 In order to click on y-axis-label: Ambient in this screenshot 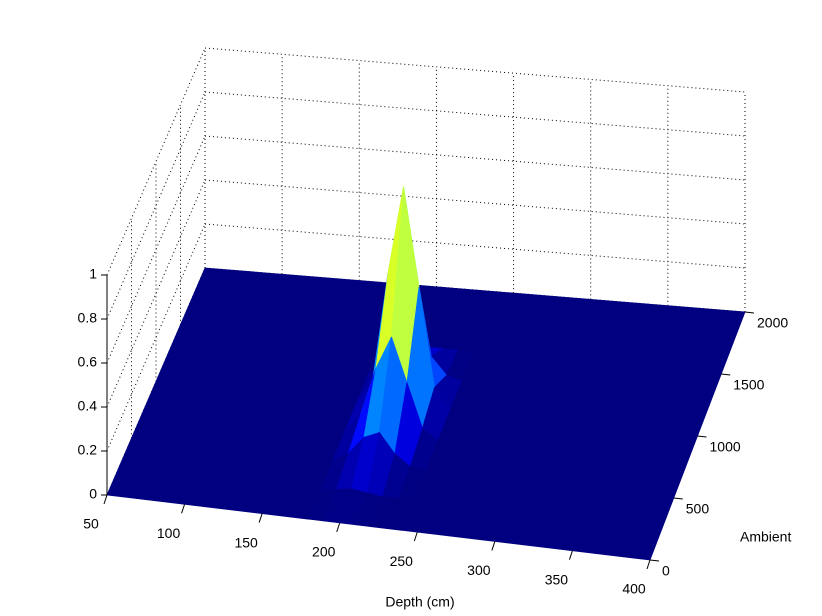, I will do `click(765, 537)`.